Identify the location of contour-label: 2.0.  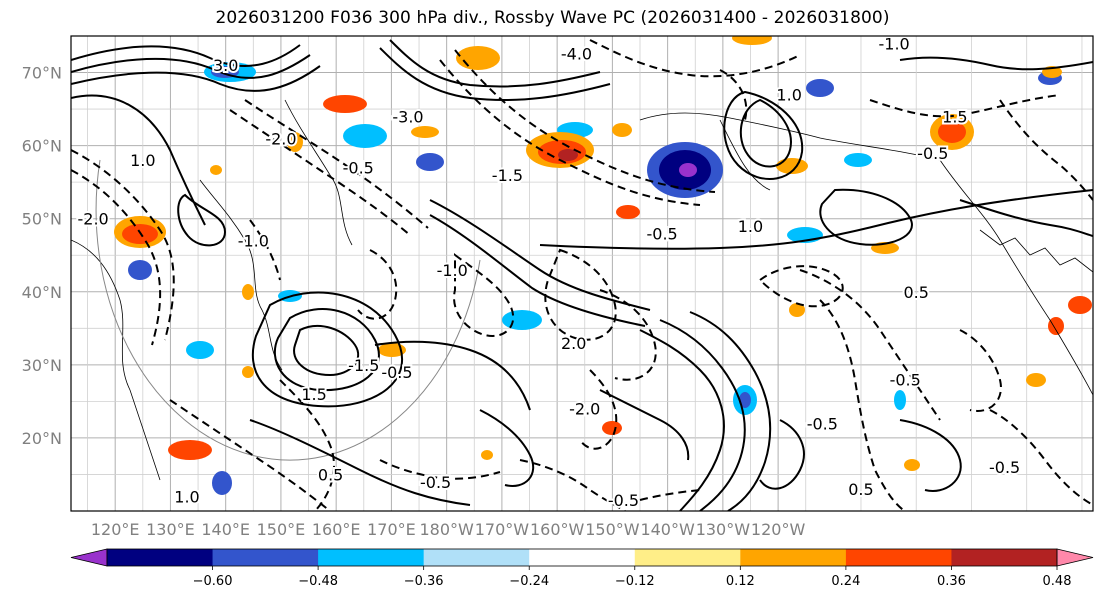
(573, 343).